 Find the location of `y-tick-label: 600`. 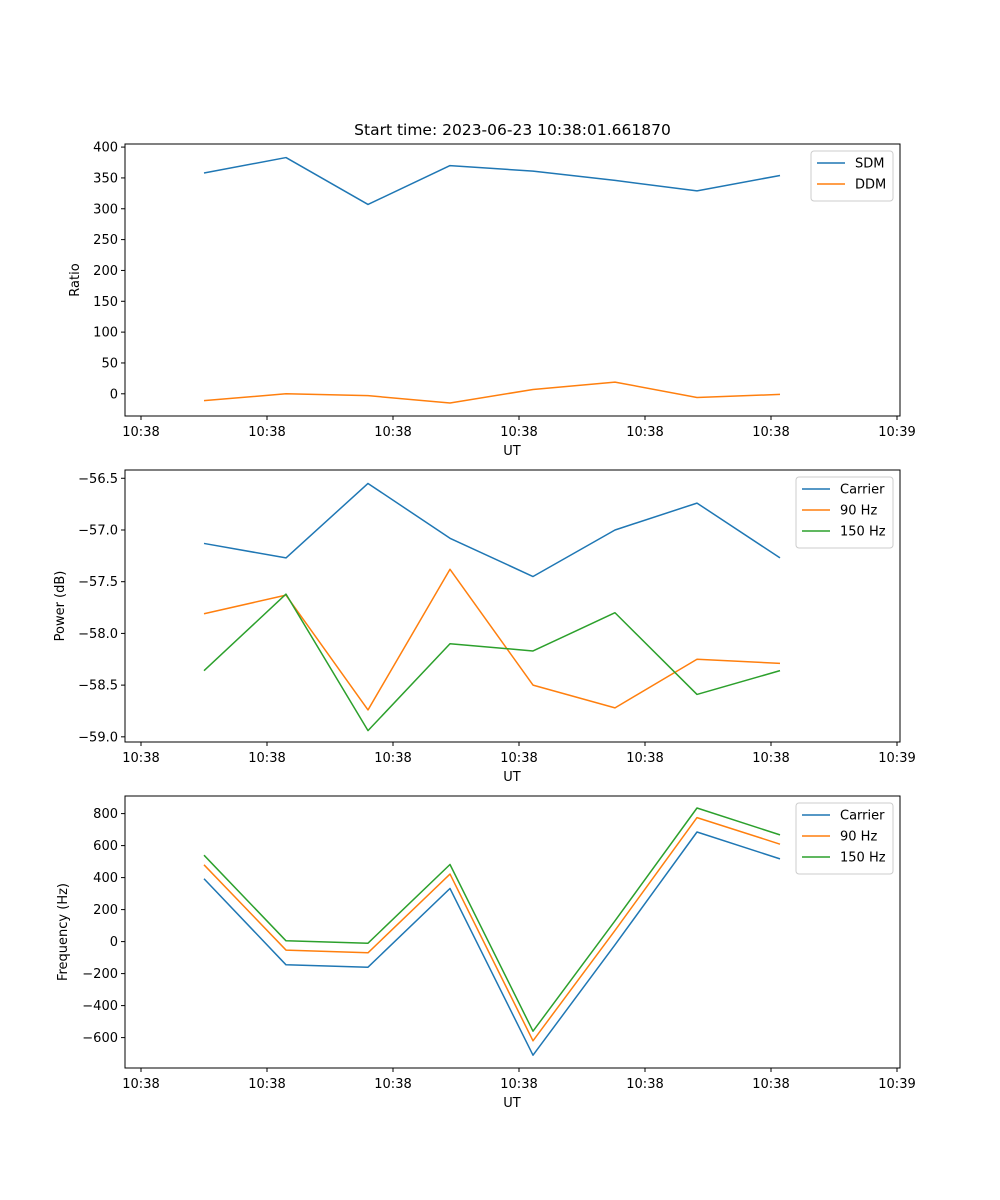

y-tick-label: 600 is located at coordinates (105, 846).